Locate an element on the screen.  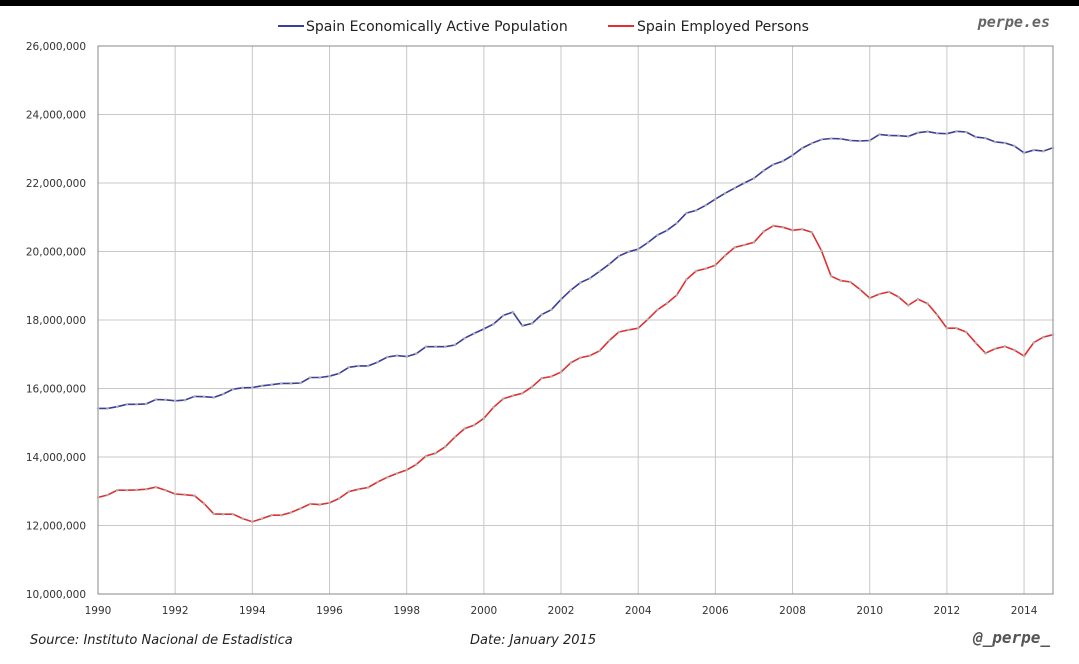
x-tick-label: 2000 is located at coordinates (483, 611).